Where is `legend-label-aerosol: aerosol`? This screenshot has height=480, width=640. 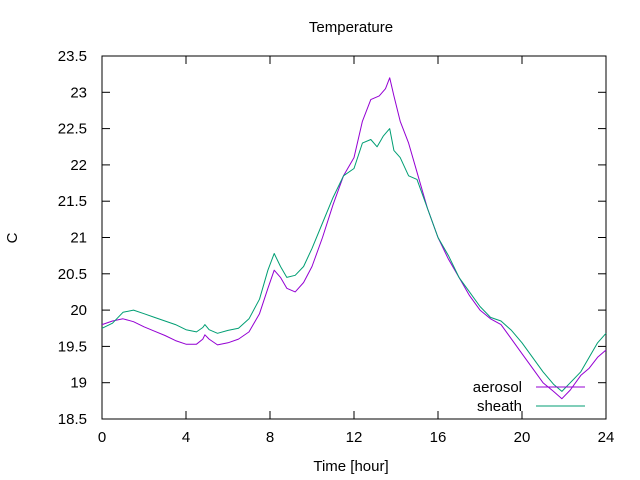
legend-label-aerosol: aerosol is located at coordinates (497, 387).